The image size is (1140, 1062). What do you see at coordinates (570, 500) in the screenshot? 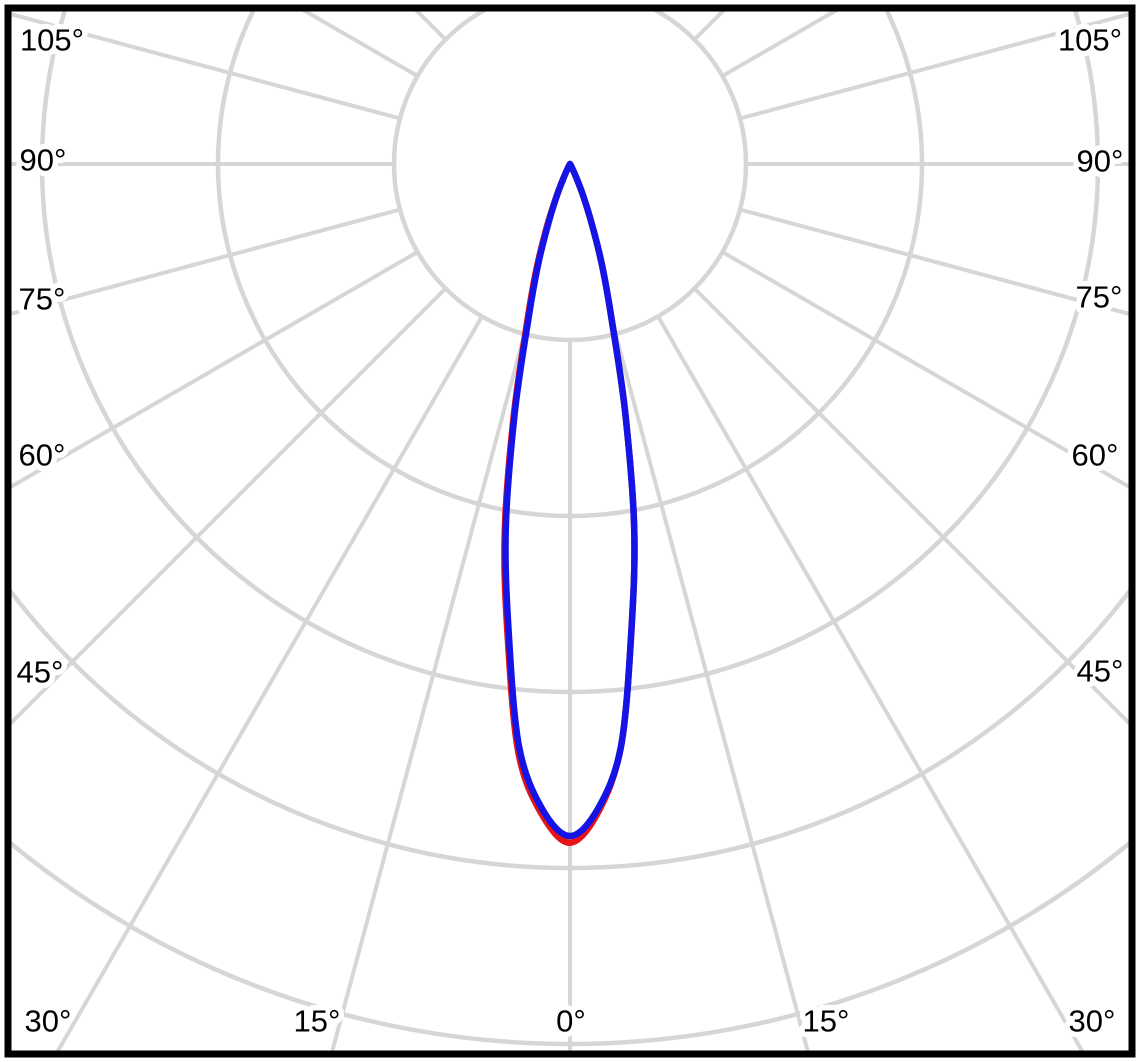
I see `blue-curve` at bounding box center [570, 500].